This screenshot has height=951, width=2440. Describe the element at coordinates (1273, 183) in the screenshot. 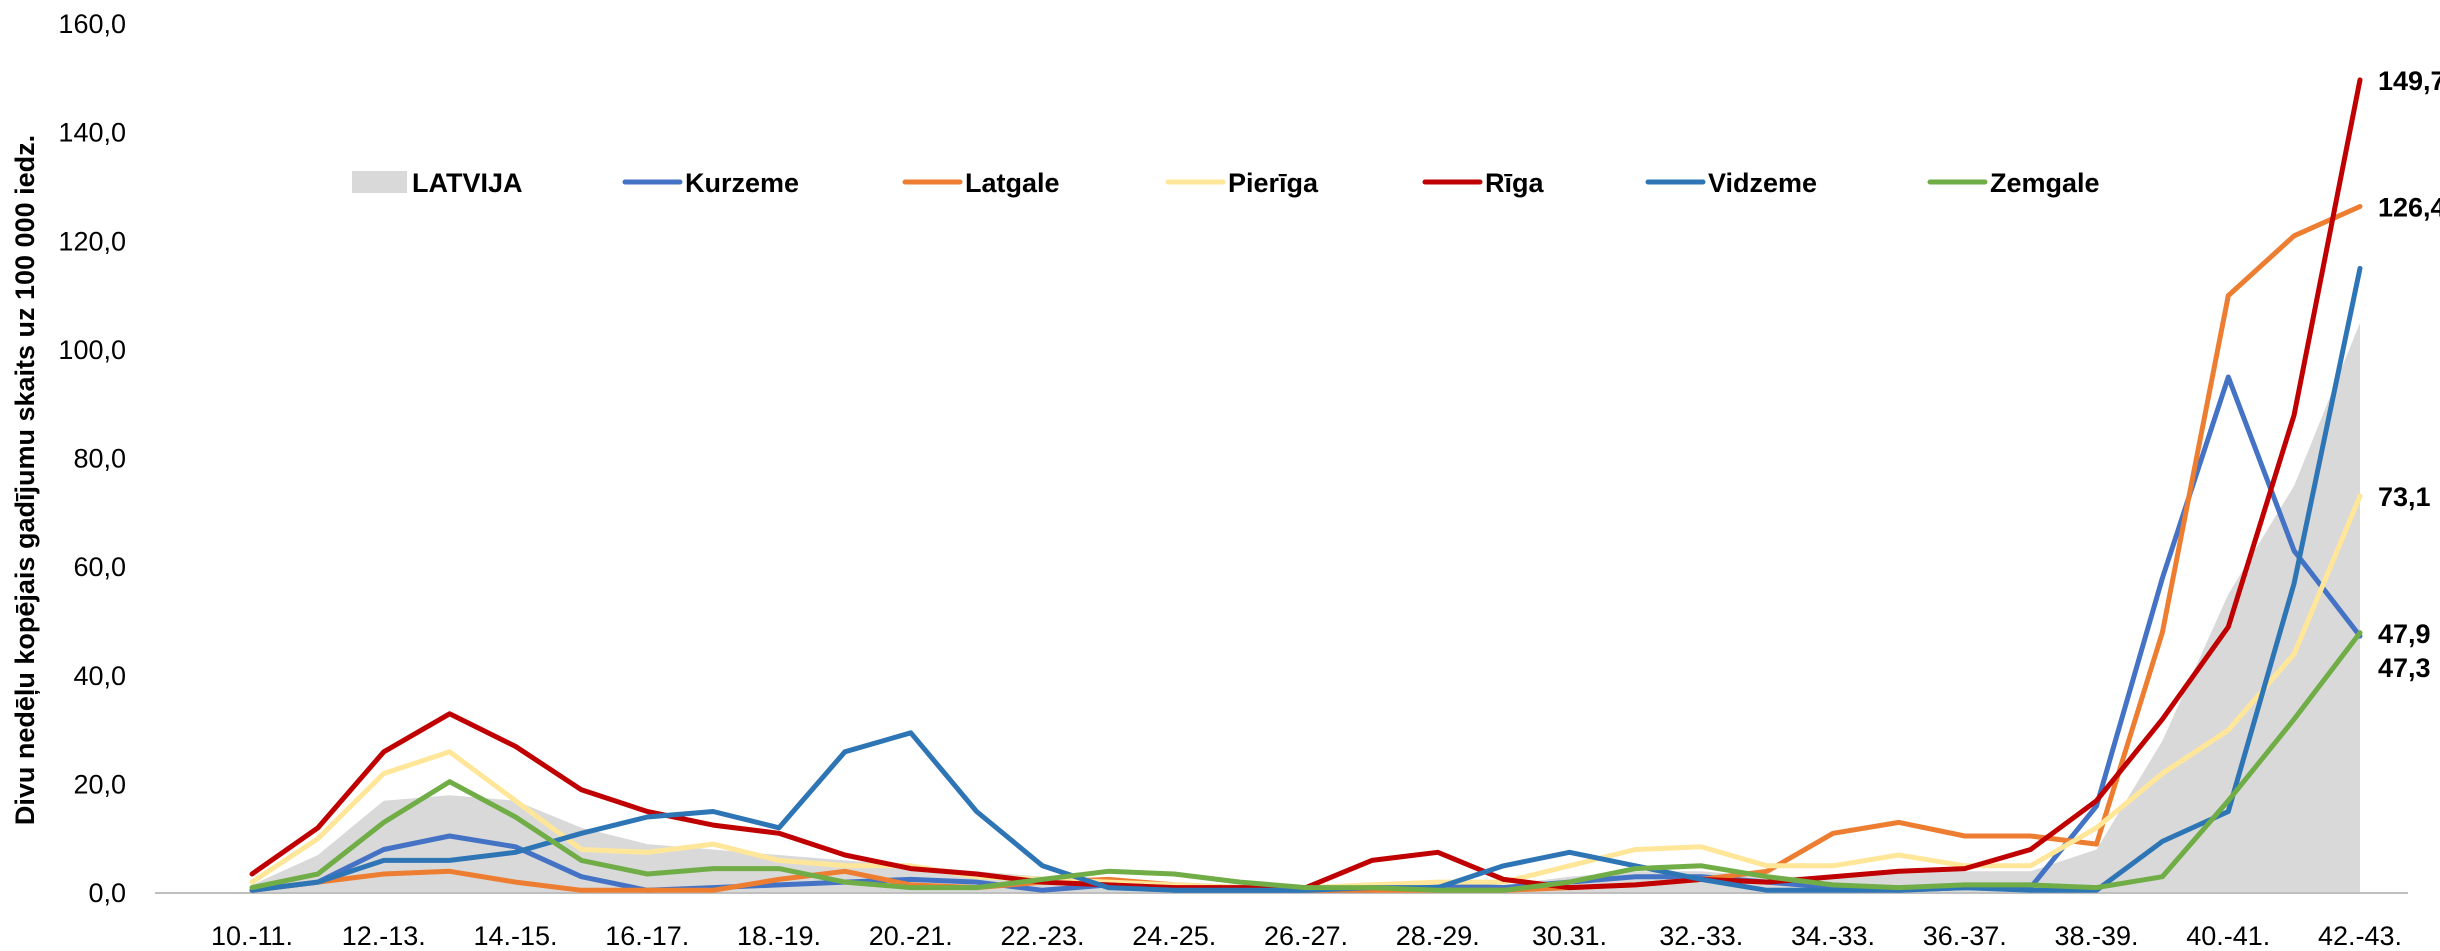

I see `legend-label: Pierīga` at that location.